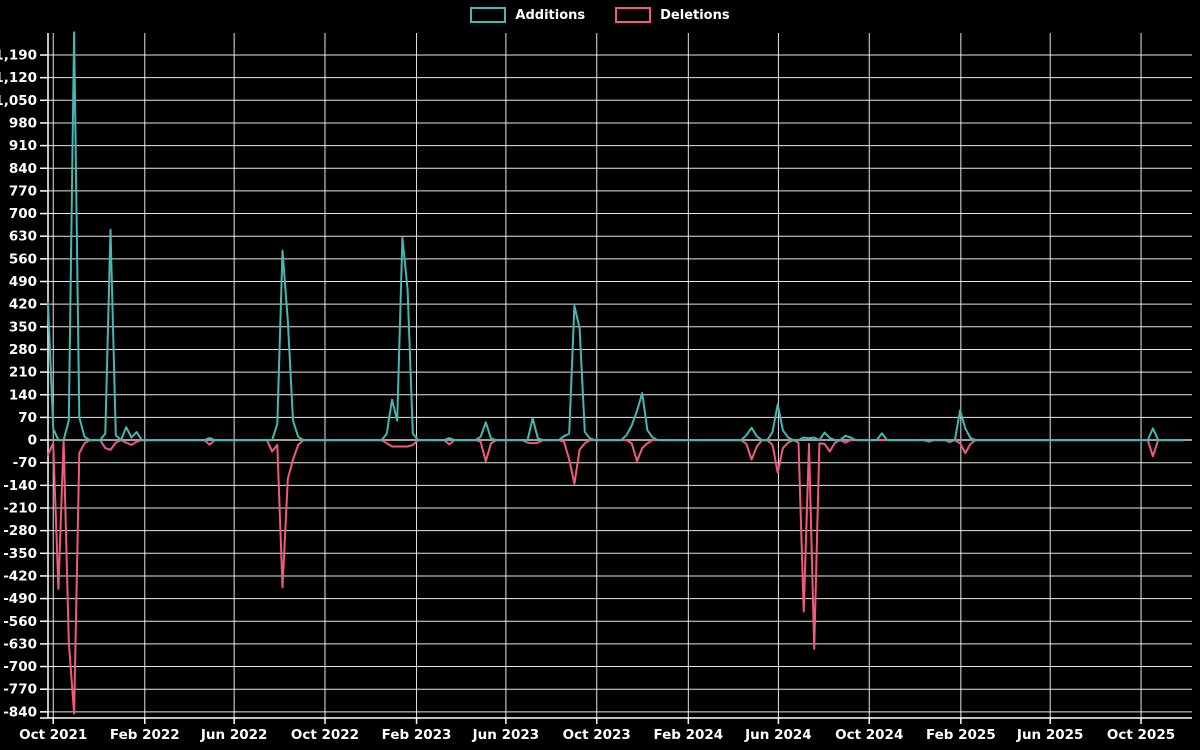  Describe the element at coordinates (23, 191) in the screenshot. I see `y-tick-label: 770` at that location.